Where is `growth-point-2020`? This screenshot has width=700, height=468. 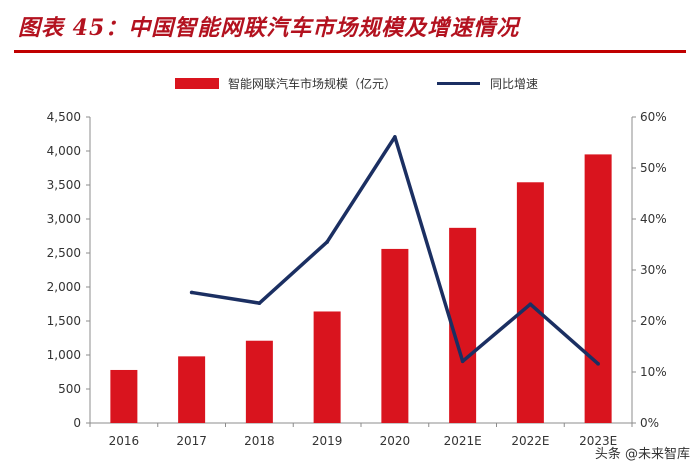
growth-point-2020 is located at coordinates (395, 137).